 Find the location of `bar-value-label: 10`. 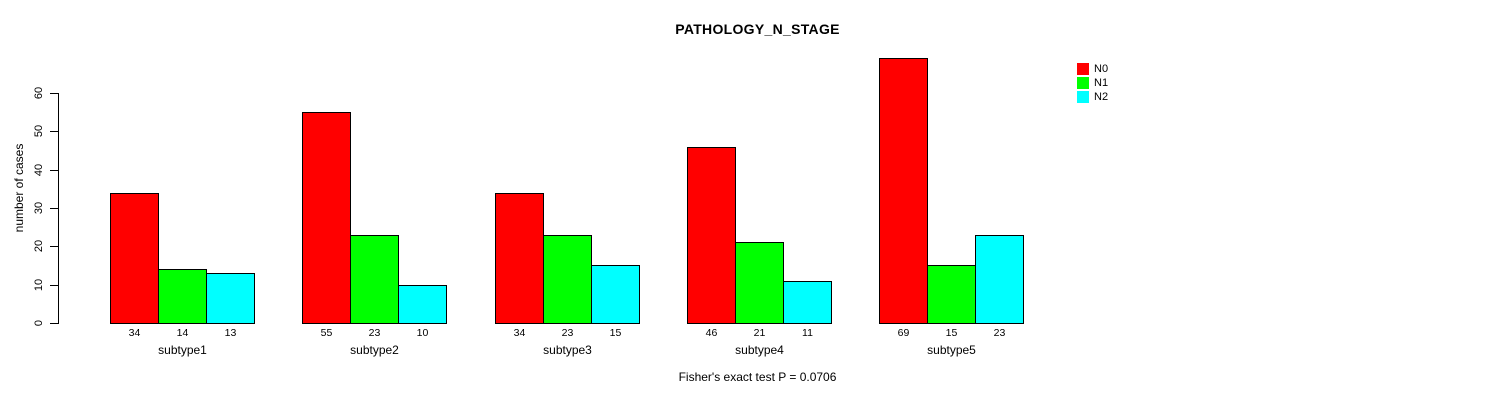

bar-value-label: 10 is located at coordinates (422, 333).